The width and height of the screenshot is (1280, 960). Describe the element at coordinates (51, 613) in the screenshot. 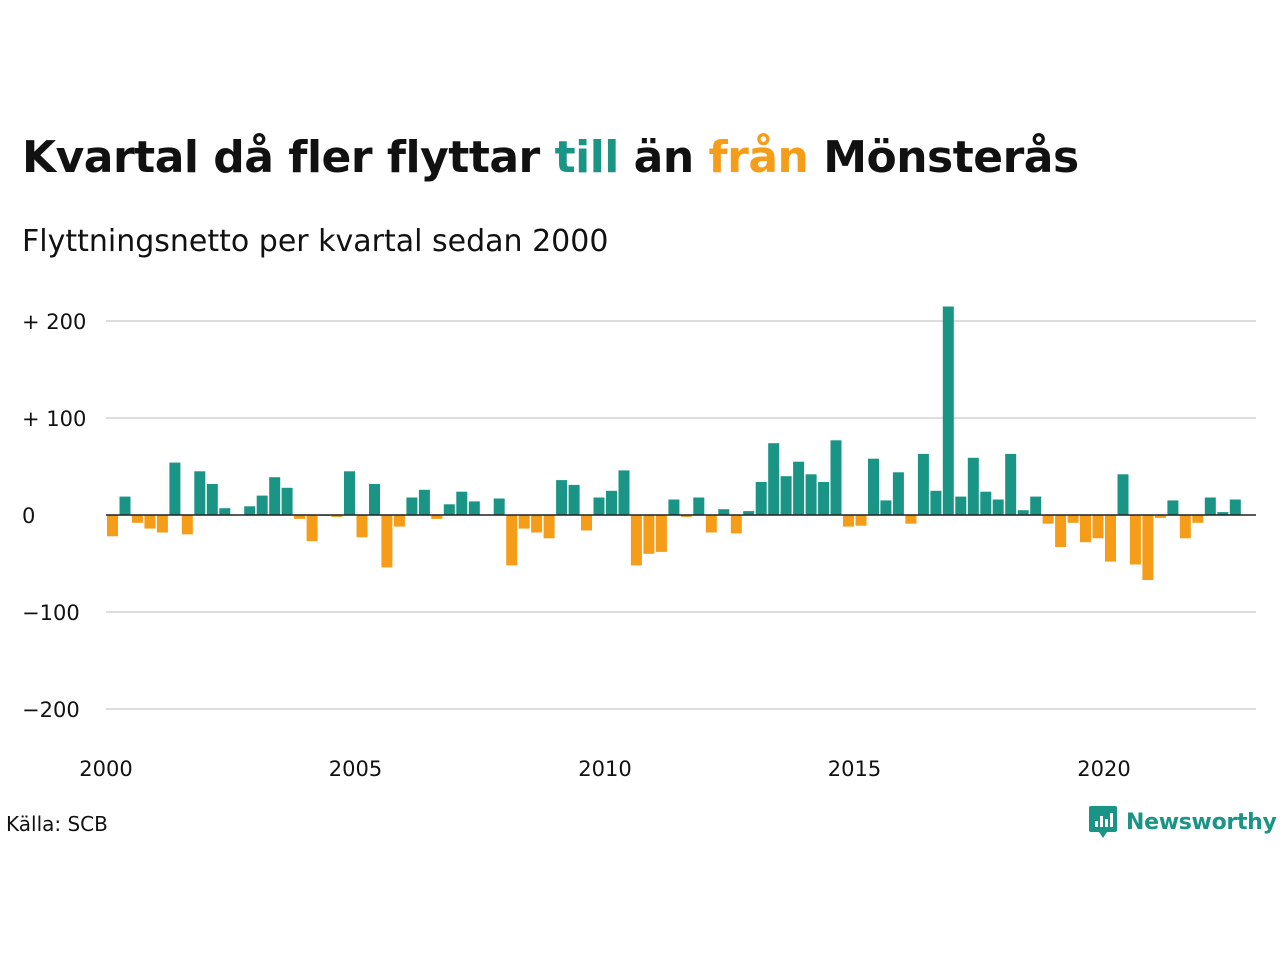

I see `y-tick-label: −100` at that location.